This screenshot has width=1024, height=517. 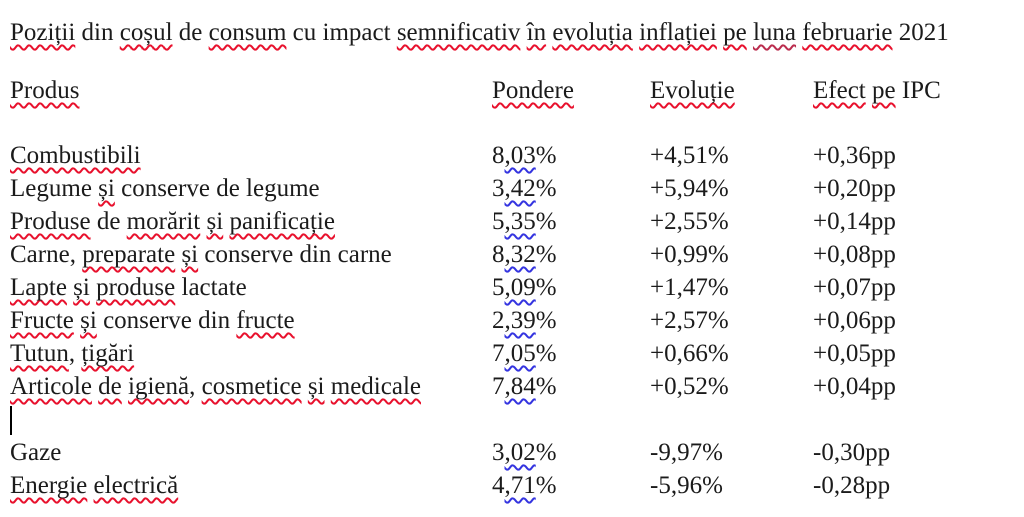 I want to click on table-row: Energie electrică 4,71% -5,96% -0,28pp, so click(x=512, y=485).